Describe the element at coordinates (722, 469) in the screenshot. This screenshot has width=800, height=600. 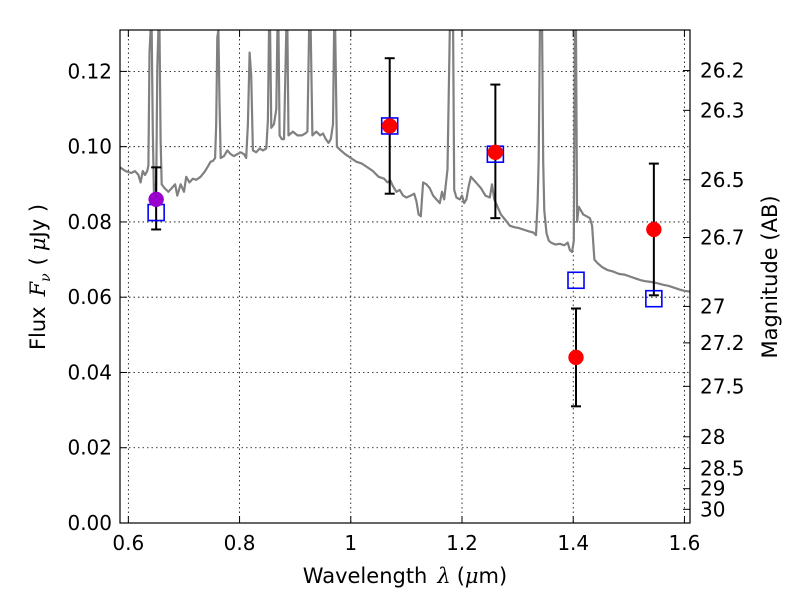
I see `y2-tick-label: 28.5` at that location.